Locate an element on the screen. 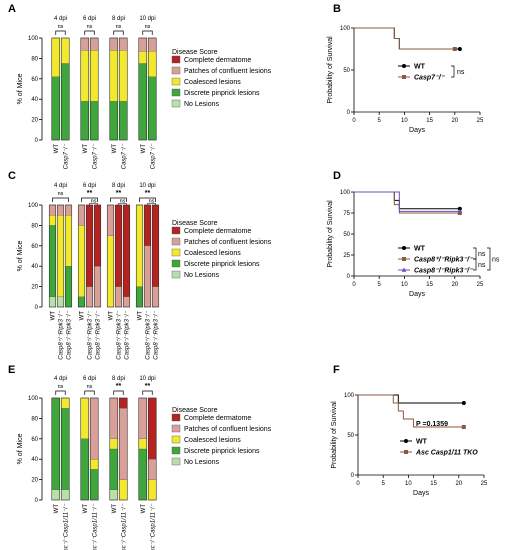  legend-entry: Complete dermatome is located at coordinates (217, 60).